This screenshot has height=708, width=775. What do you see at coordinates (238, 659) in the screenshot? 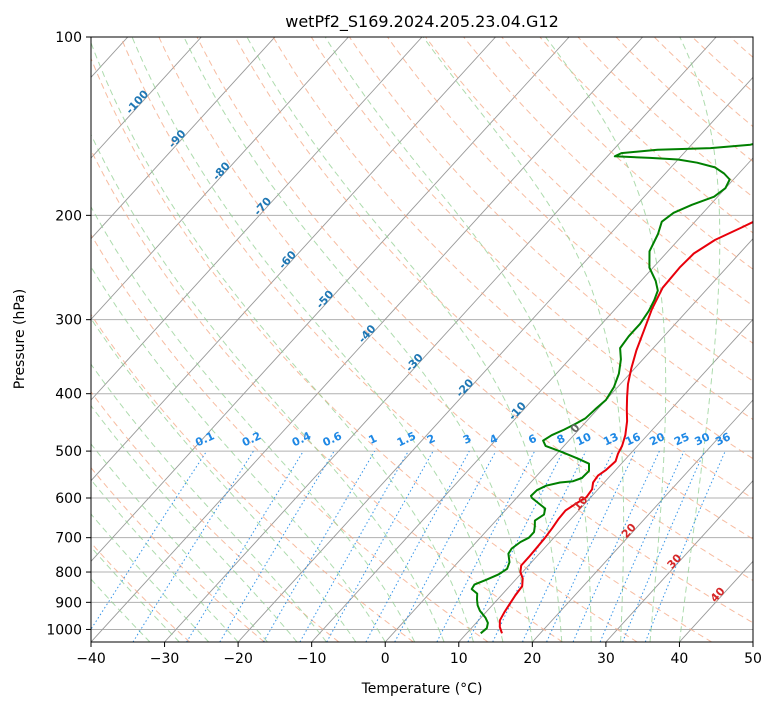
I see `x-tick-label: −20` at bounding box center [238, 659].